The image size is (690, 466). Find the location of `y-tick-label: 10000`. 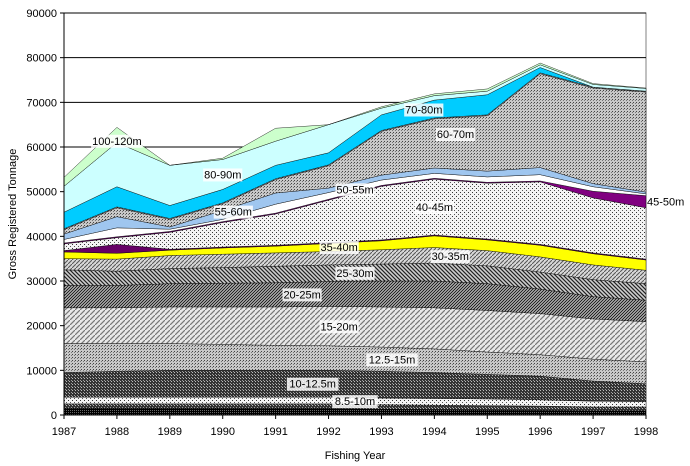

y-tick-label: 10000 is located at coordinates (41, 371).